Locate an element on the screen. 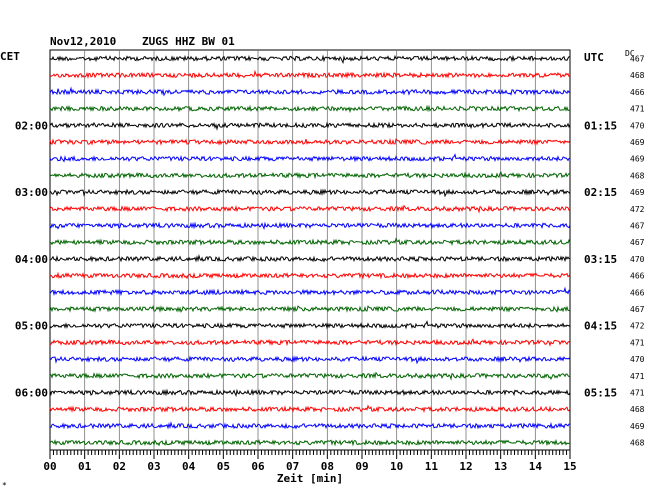 This screenshot has height=494, width=650. x-tick-label: 03 is located at coordinates (153, 466).